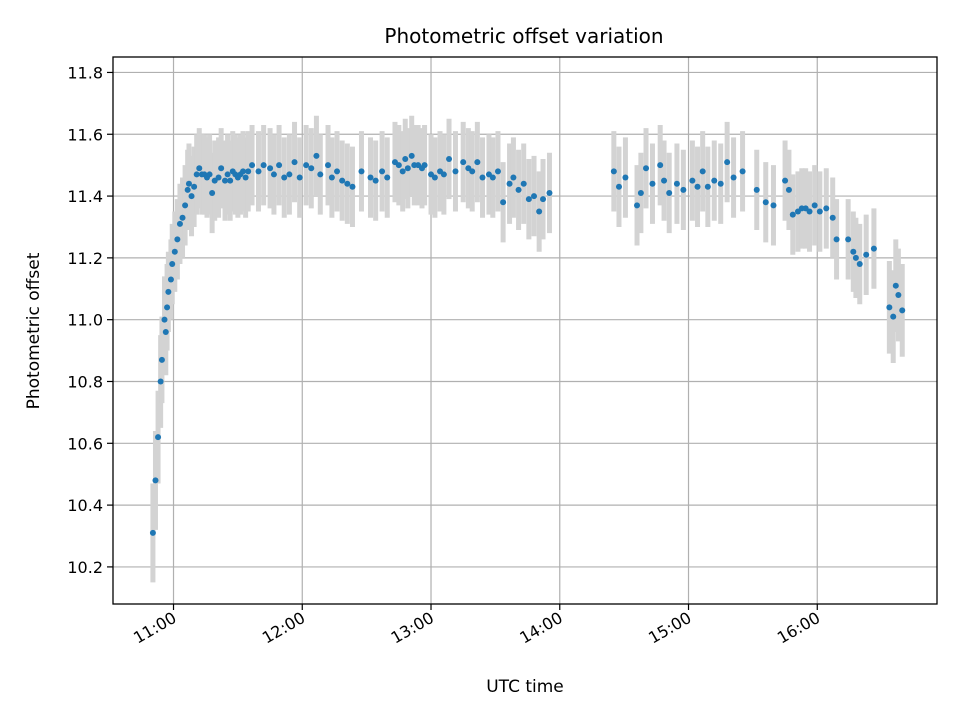 The image size is (960, 720). Describe the element at coordinates (523, 36) in the screenshot. I see `chart-title: Photometric offset variation` at that location.